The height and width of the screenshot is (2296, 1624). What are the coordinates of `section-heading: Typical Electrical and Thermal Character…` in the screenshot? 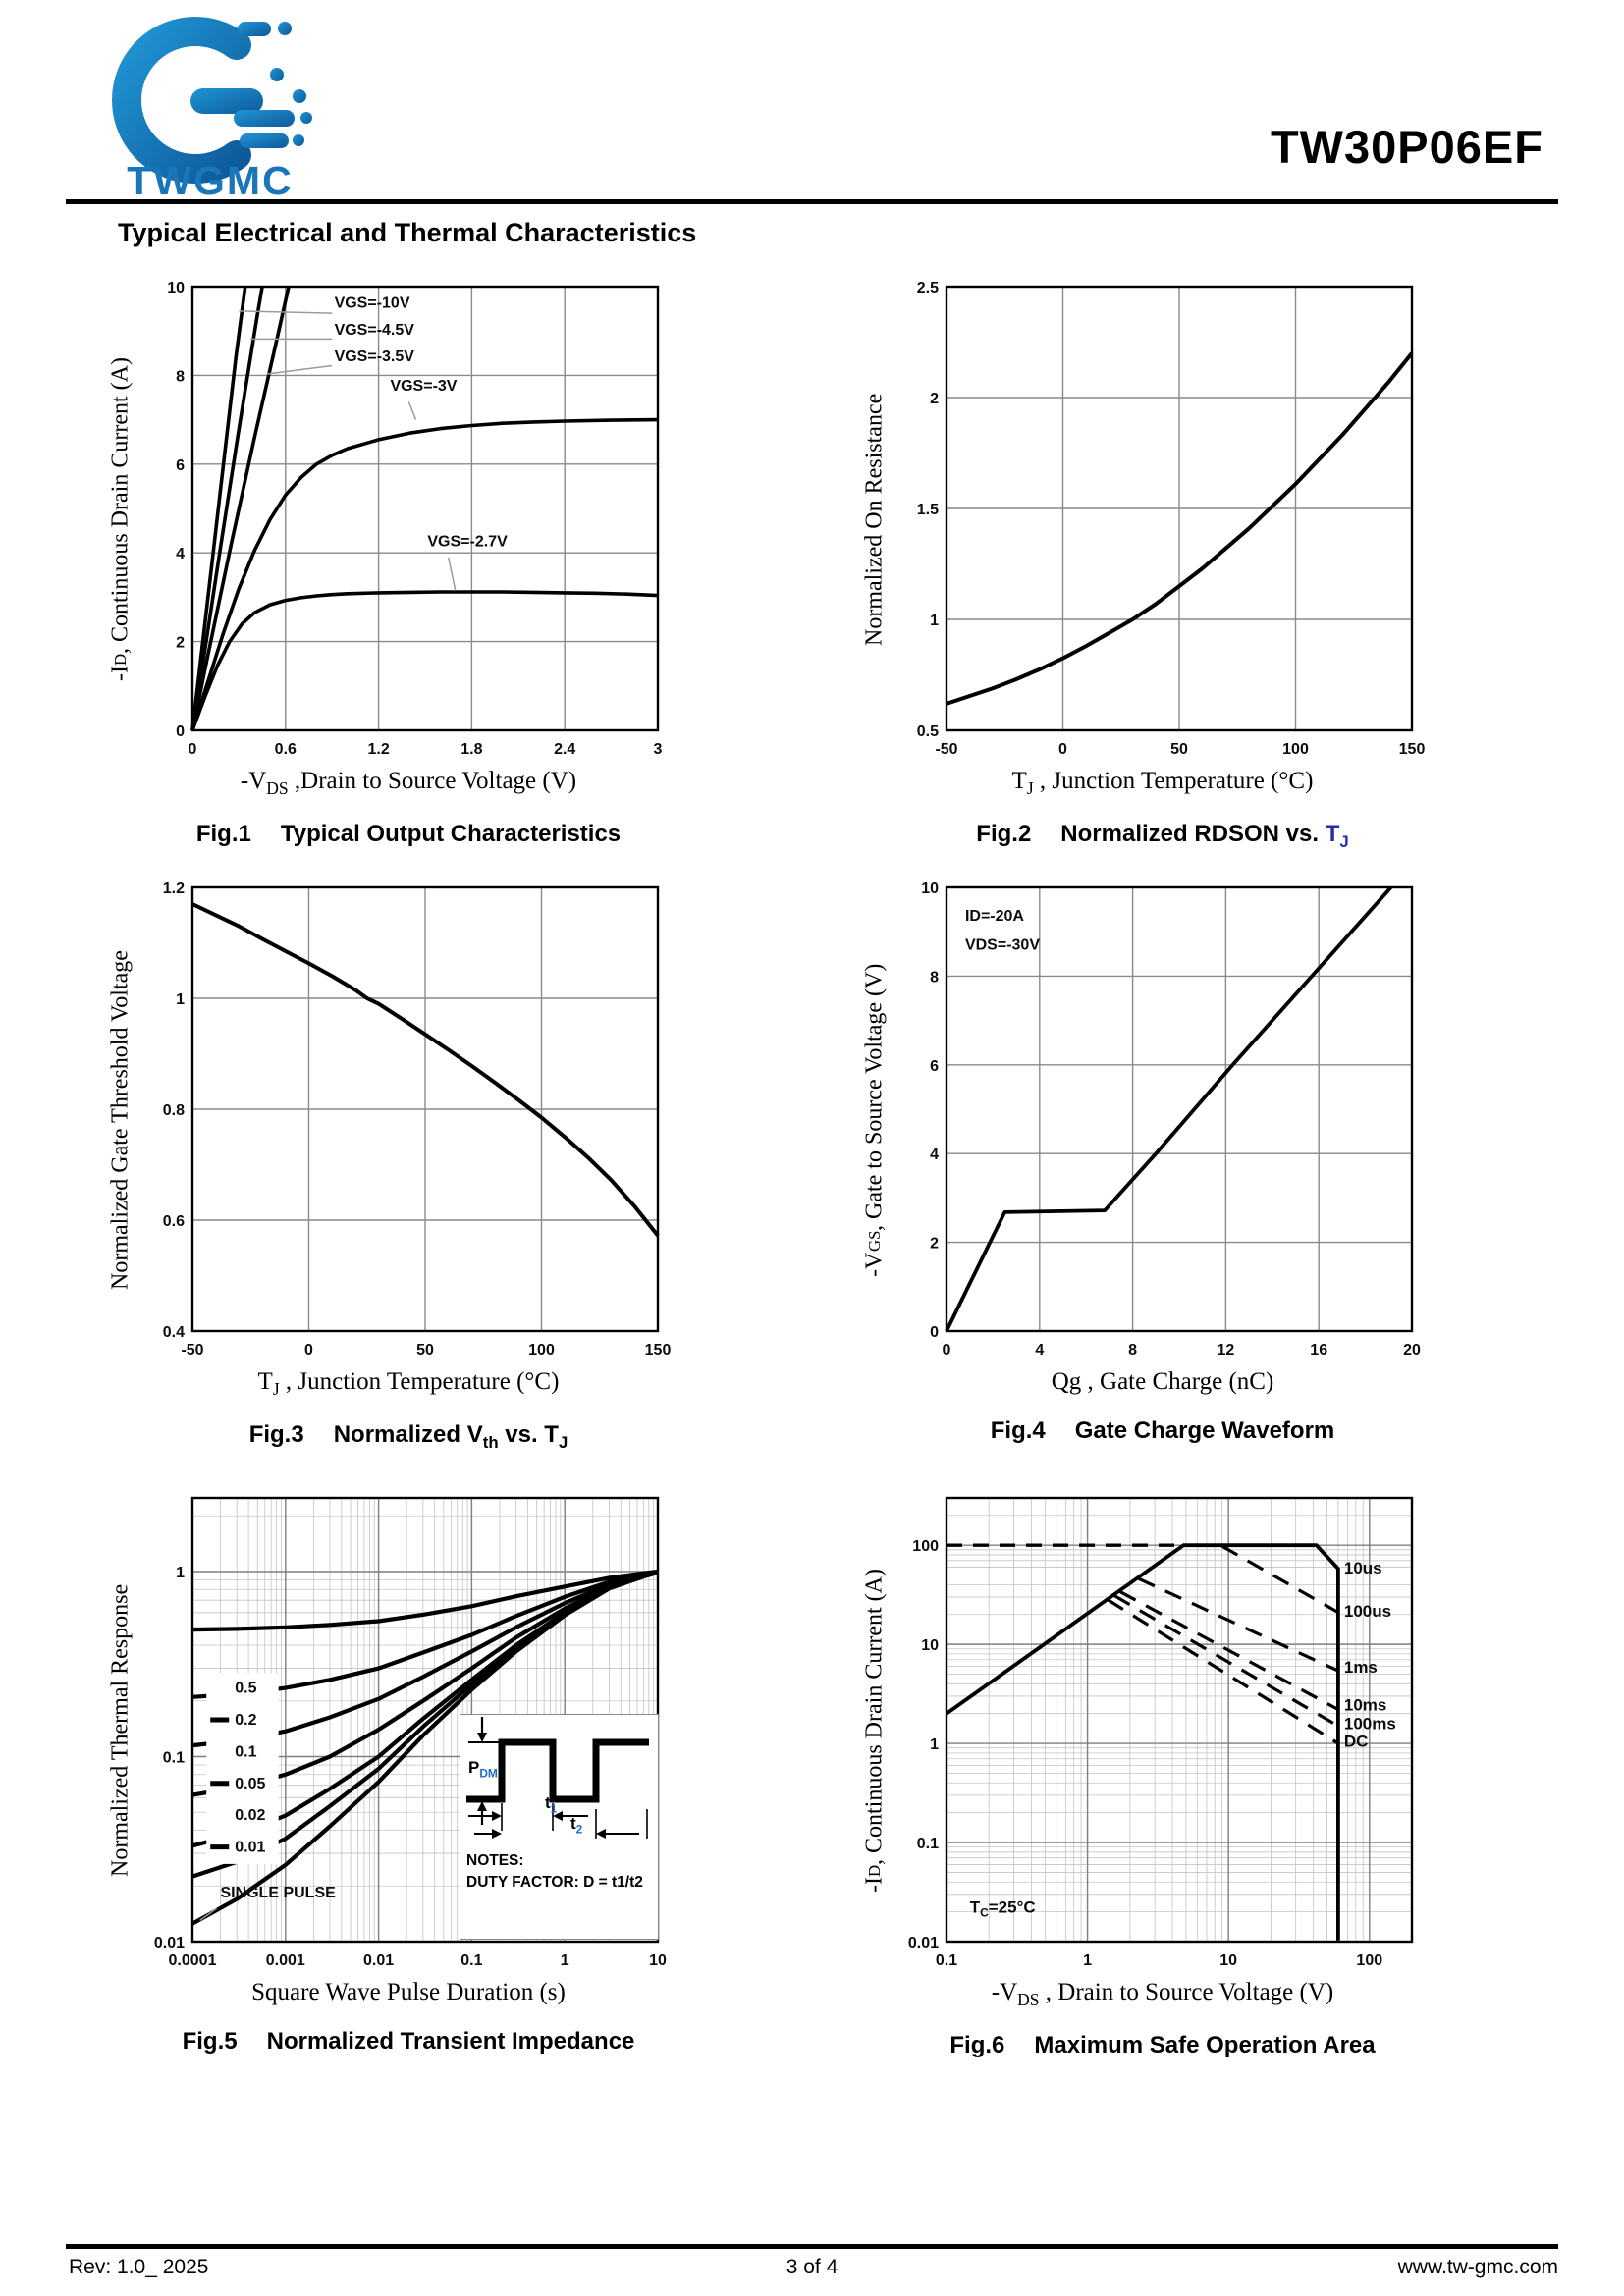 It's located at (407, 232).